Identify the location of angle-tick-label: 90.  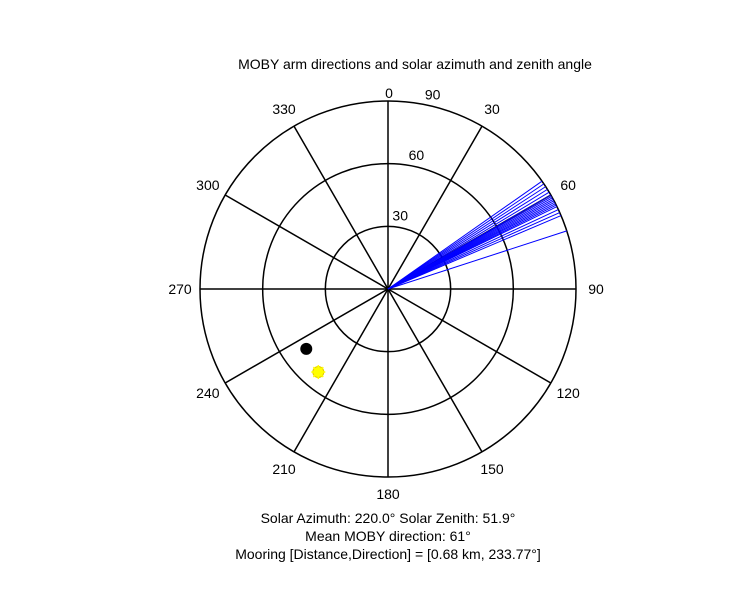
(596, 289).